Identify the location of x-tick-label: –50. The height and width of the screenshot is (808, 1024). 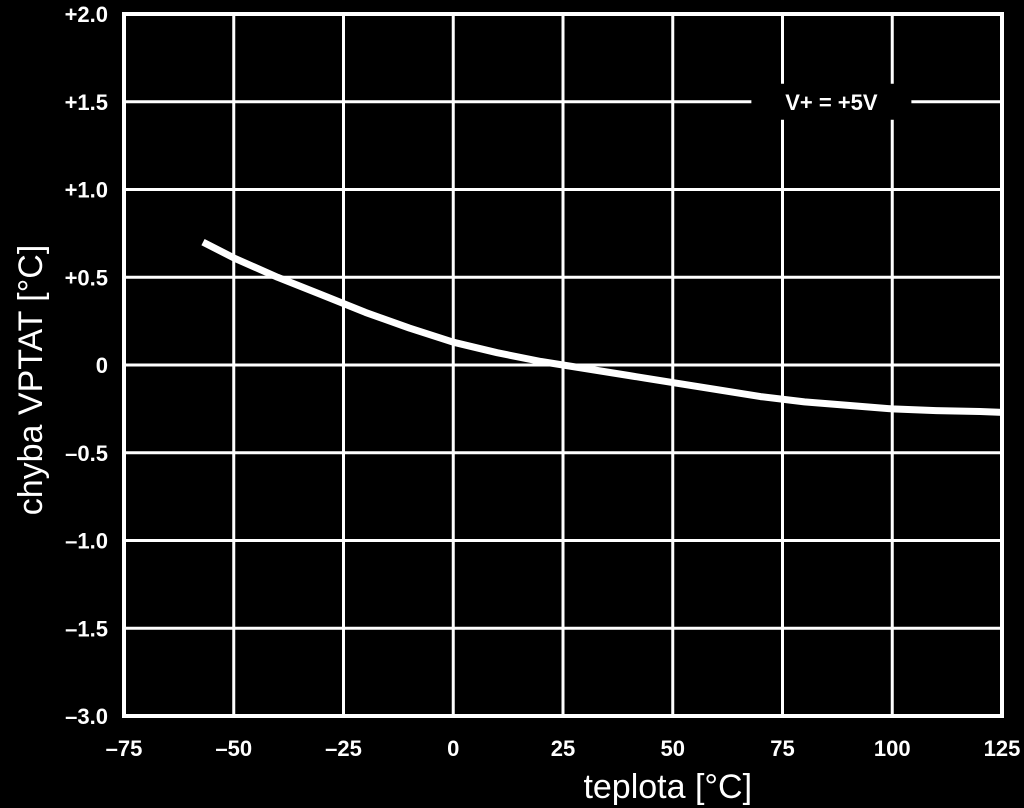
(233, 748).